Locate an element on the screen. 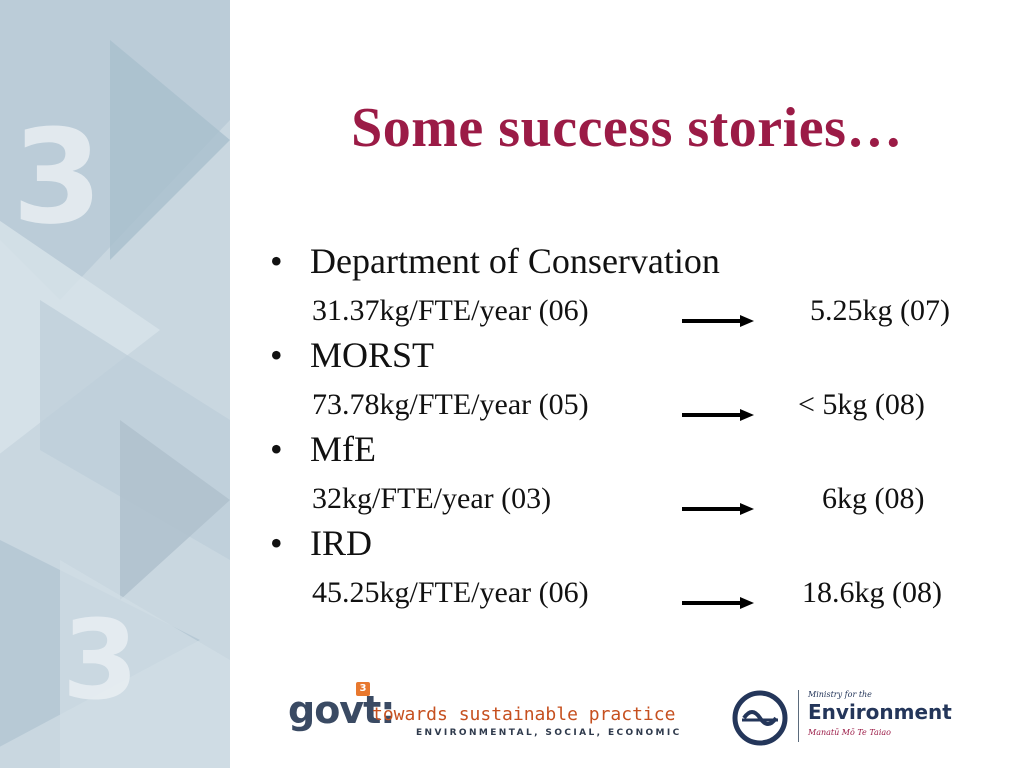 The width and height of the screenshot is (1024, 768). org-name: Department of Conservation is located at coordinates (515, 261).